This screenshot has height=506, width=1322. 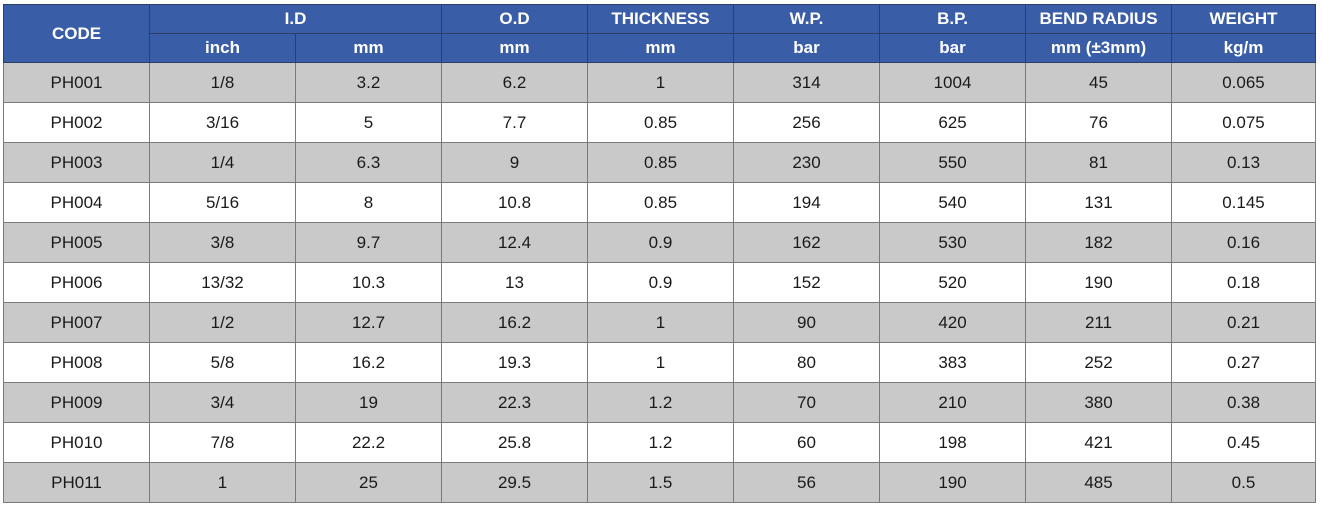 I want to click on header-outer-diameter: O.D, so click(x=514, y=19).